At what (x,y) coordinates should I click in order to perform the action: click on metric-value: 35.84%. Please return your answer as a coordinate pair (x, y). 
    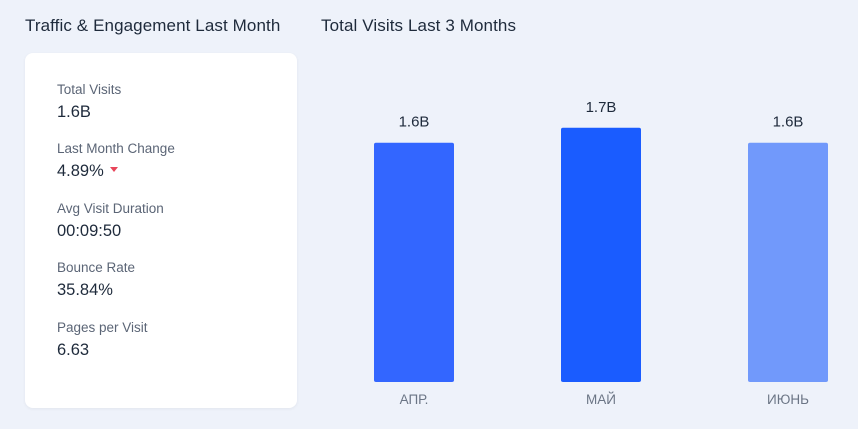
    Looking at the image, I should click on (96, 290).